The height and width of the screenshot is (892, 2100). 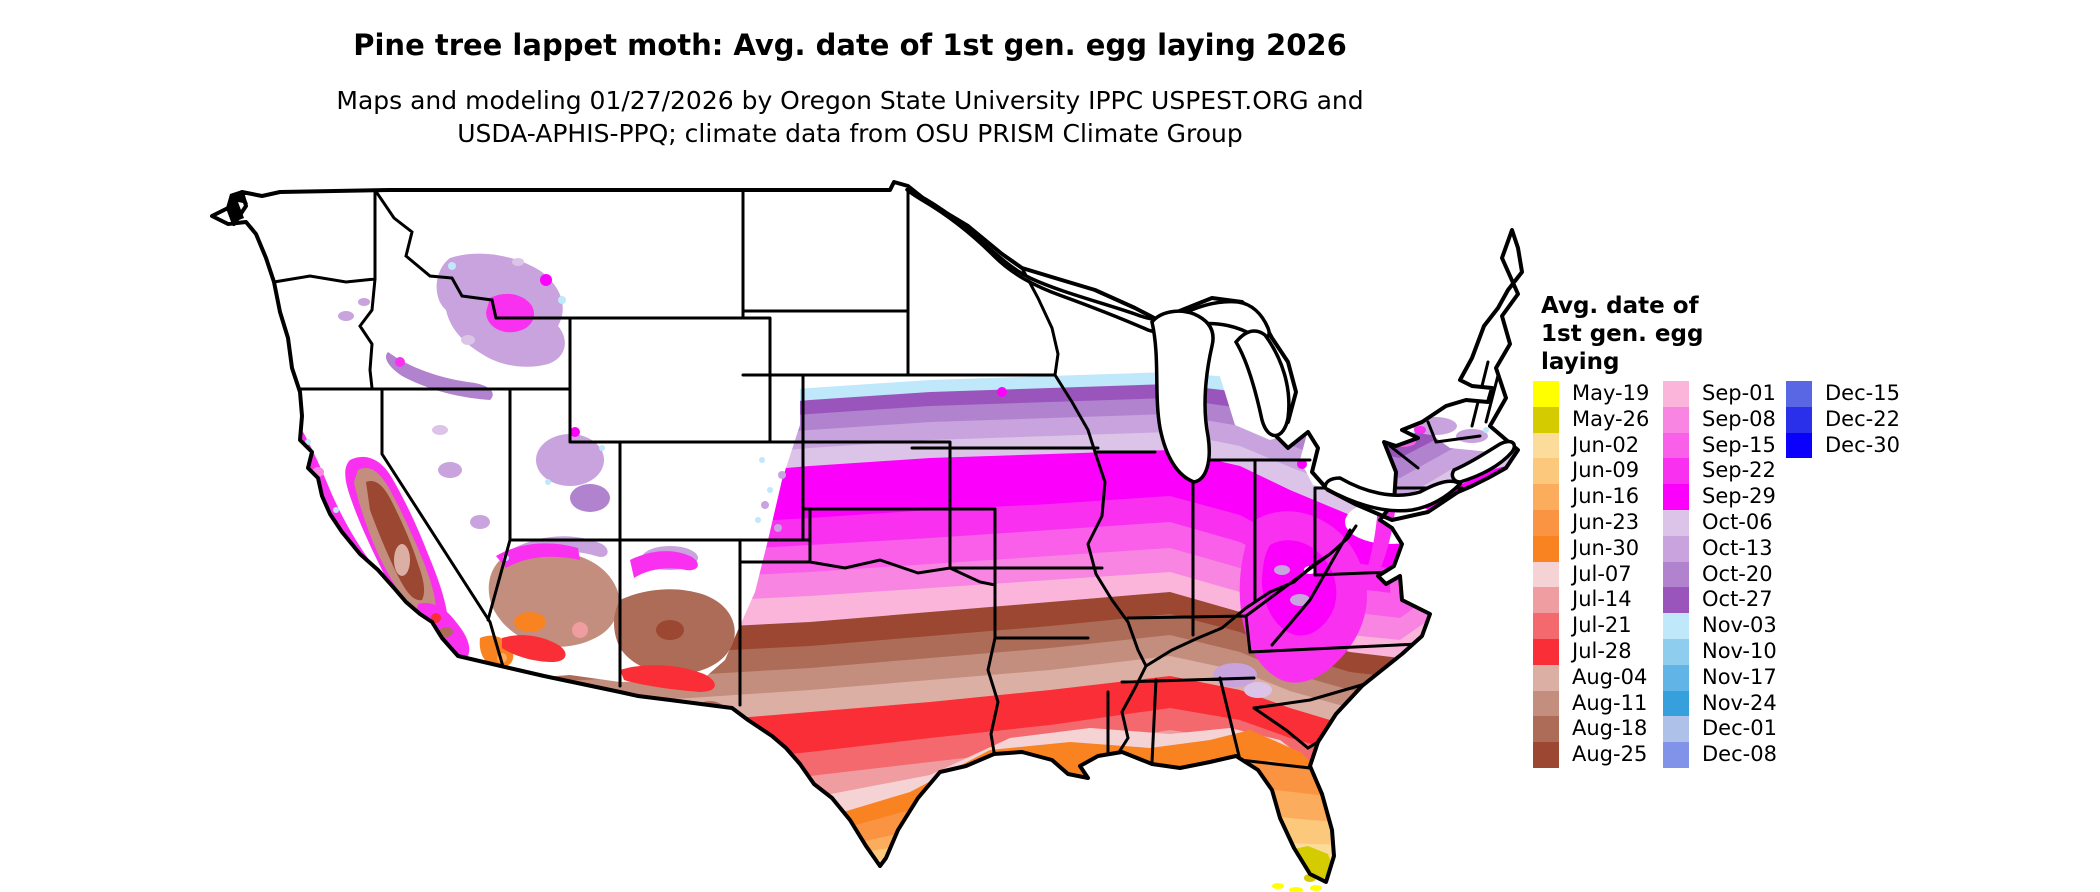 What do you see at coordinates (530, 622) in the screenshot?
I see `map-patch-phoenix-orange` at bounding box center [530, 622].